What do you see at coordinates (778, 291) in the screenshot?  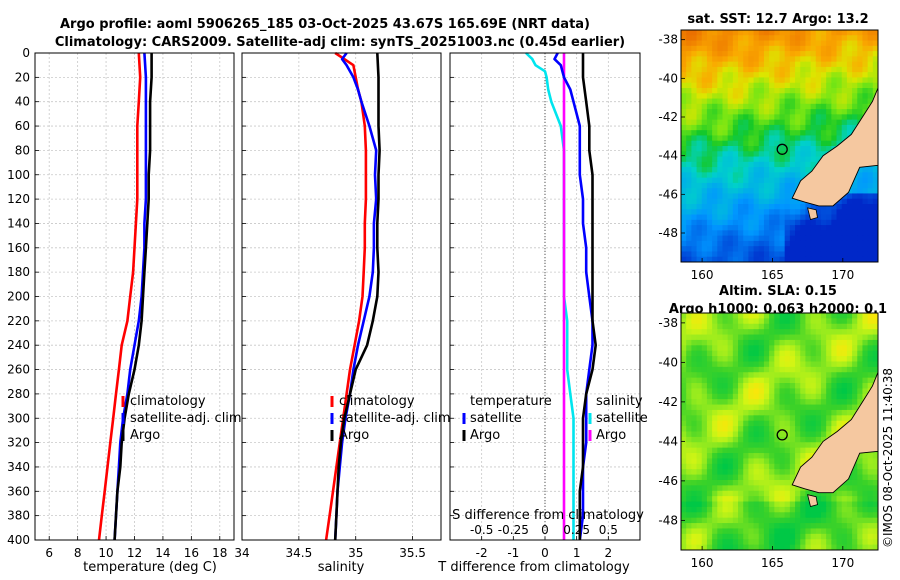 I see `sla-map-title: Altim. SLA: 0.15` at bounding box center [778, 291].